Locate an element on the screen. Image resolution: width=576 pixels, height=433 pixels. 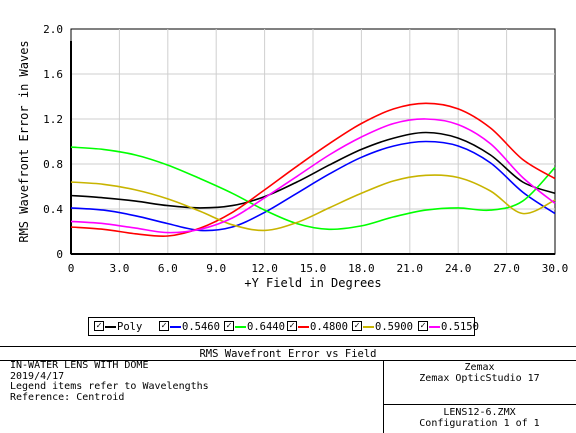
legend-label: 0.5900 is located at coordinates (394, 327).